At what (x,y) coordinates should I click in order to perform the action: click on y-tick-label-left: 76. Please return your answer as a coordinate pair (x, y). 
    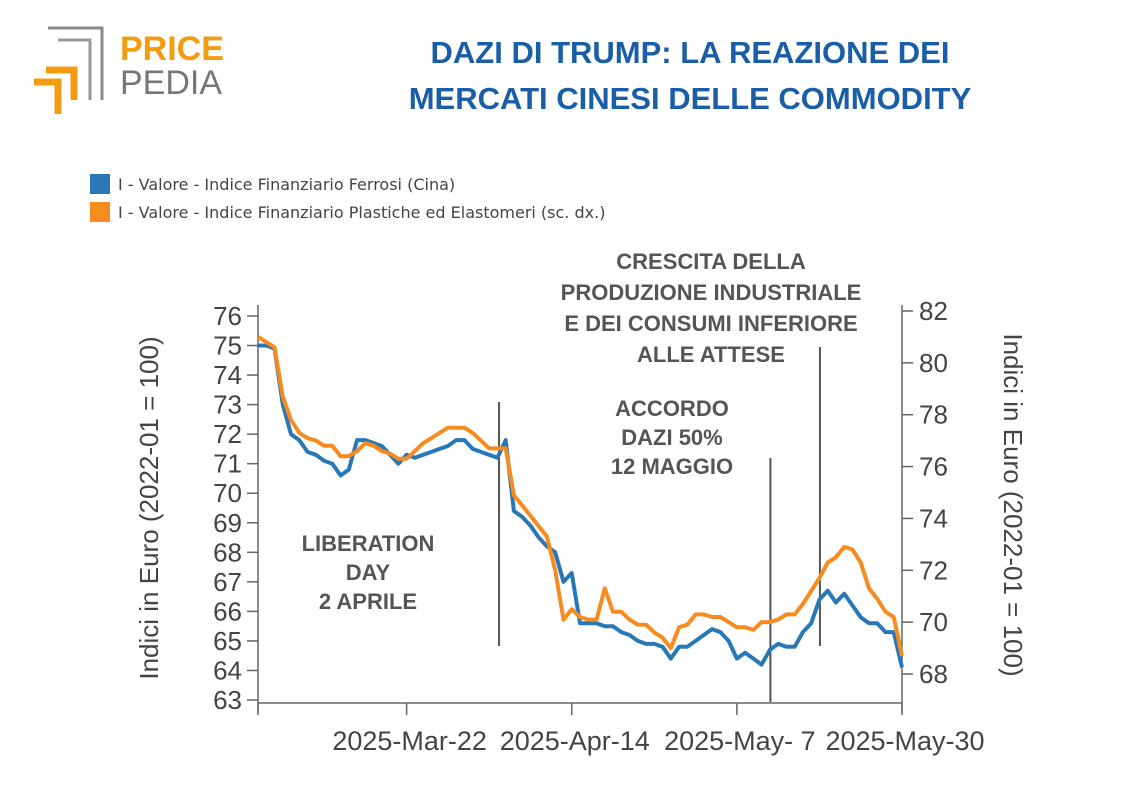
    Looking at the image, I should click on (227, 316).